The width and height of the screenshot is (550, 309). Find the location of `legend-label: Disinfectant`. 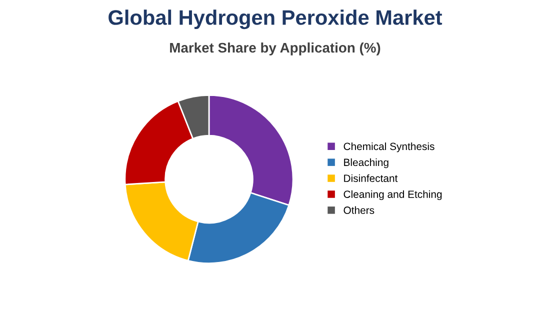

legend-label: Disinfectant is located at coordinates (371, 178).